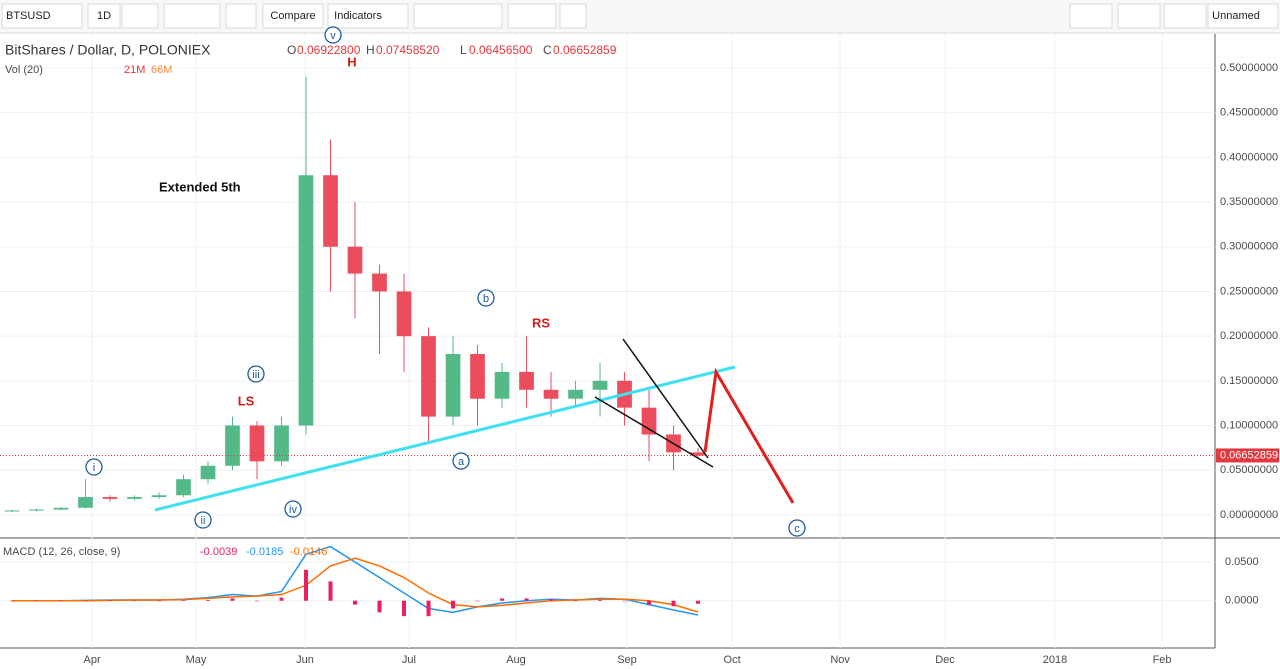 This screenshot has width=1280, height=669. Describe the element at coordinates (1162, 660) in the screenshot. I see `x-tick-label: Feb` at that location.